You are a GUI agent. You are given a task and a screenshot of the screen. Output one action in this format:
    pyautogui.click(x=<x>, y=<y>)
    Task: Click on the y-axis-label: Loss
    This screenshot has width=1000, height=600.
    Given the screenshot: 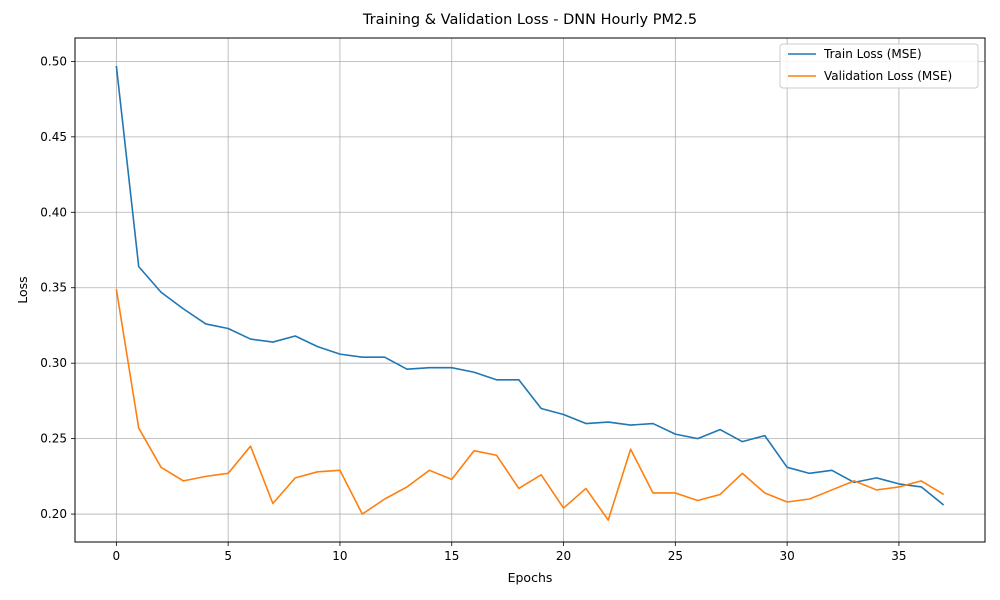 What is the action you would take?
    pyautogui.click(x=22, y=289)
    